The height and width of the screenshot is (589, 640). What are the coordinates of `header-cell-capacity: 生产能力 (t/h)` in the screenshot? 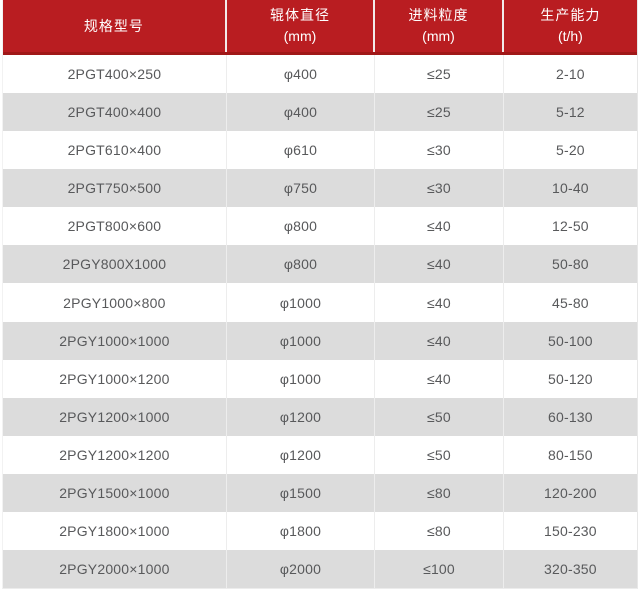 It's located at (570, 26).